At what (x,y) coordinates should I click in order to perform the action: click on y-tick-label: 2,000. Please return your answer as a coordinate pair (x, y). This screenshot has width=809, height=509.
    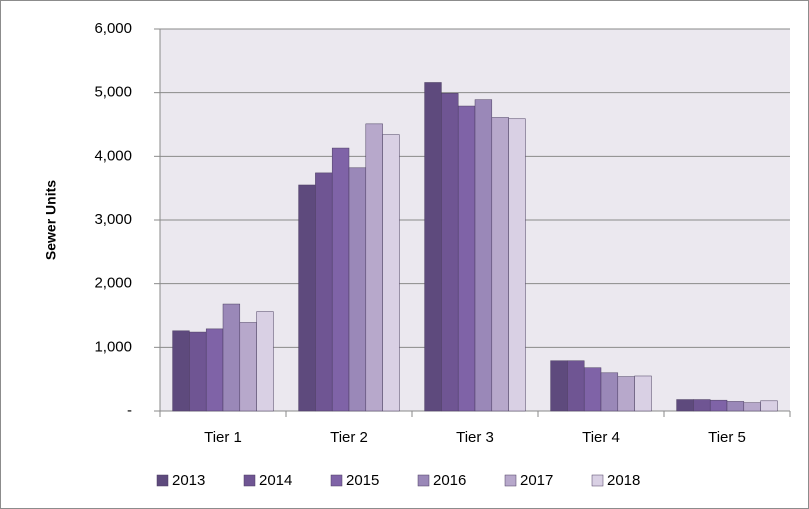
    Looking at the image, I should click on (113, 283).